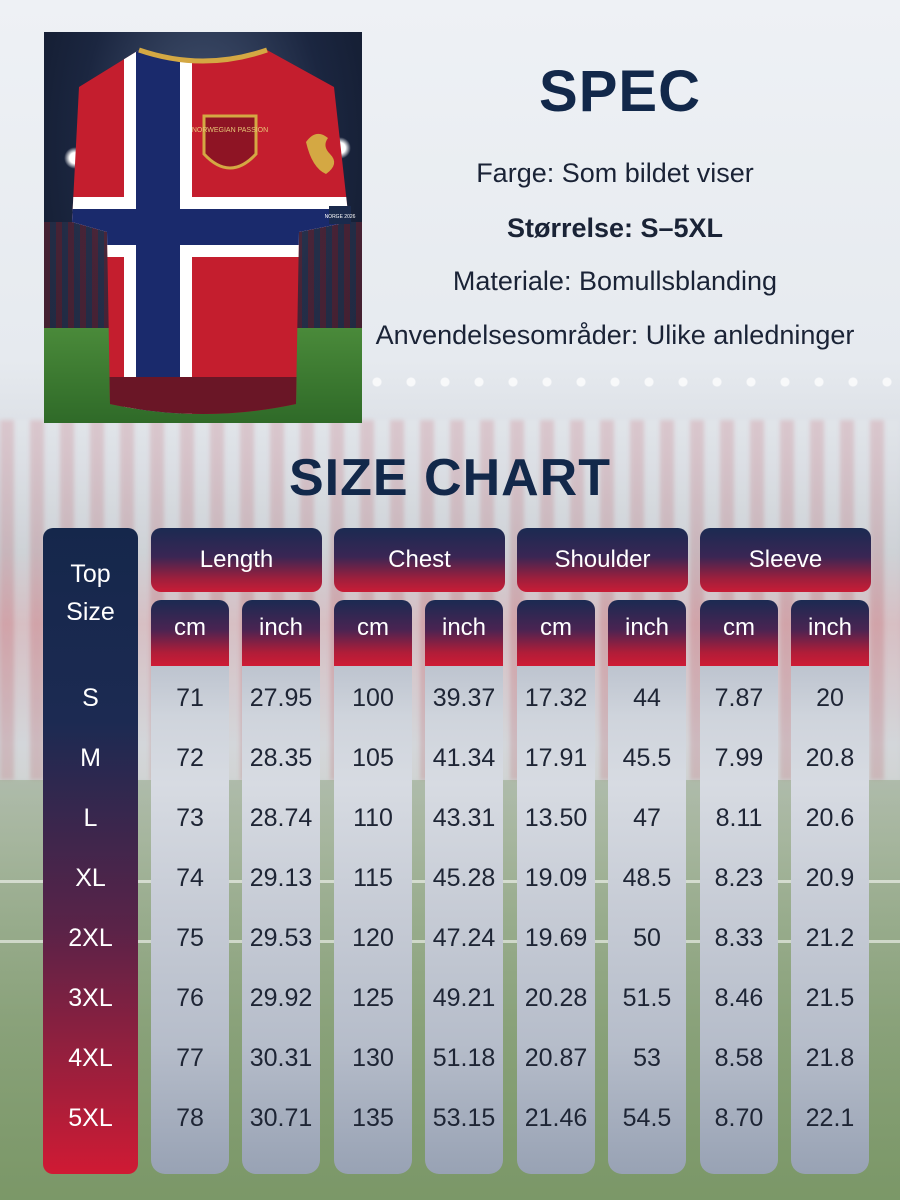 This screenshot has width=900, height=1200. Describe the element at coordinates (739, 998) in the screenshot. I see `table-cell: 8.46` at that location.